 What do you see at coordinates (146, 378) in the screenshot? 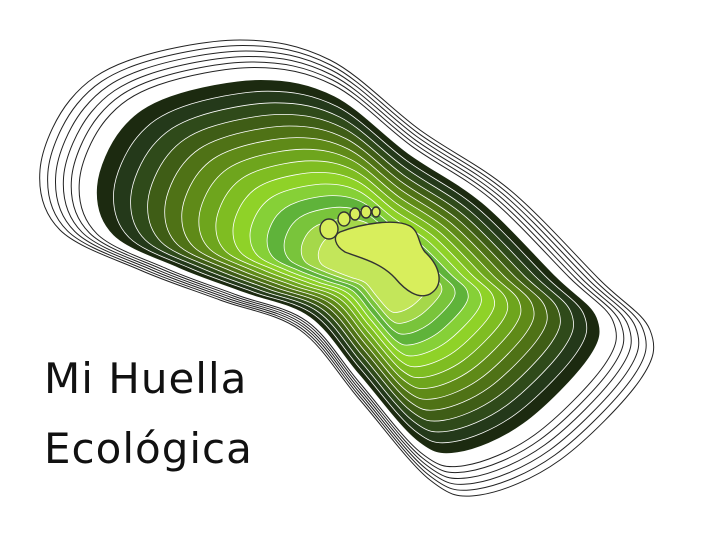
I see `title-line-1: Mi Huella` at bounding box center [146, 378].